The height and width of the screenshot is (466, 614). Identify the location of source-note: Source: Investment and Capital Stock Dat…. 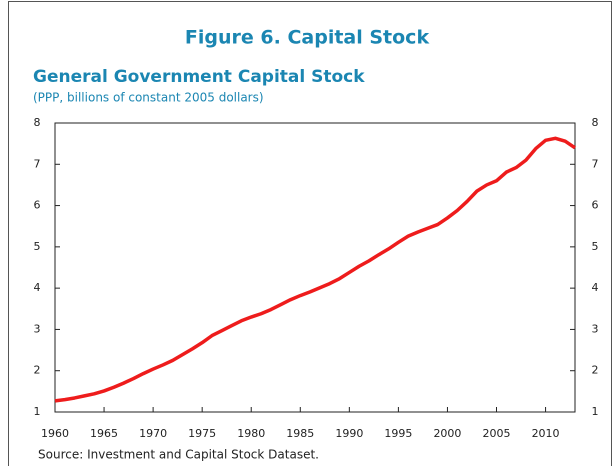
(178, 455).